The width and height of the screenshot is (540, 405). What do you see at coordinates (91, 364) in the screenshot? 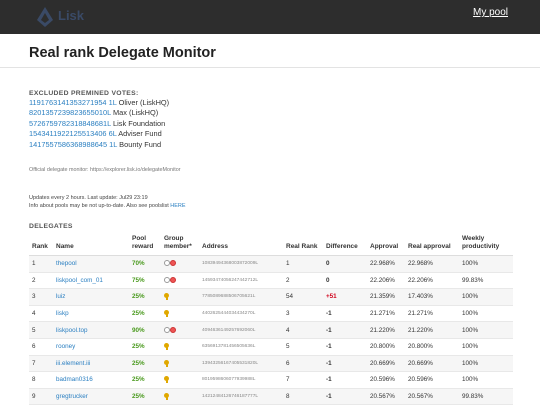
I see `delegate-name-link: iii.element.iii` at bounding box center [91, 364].